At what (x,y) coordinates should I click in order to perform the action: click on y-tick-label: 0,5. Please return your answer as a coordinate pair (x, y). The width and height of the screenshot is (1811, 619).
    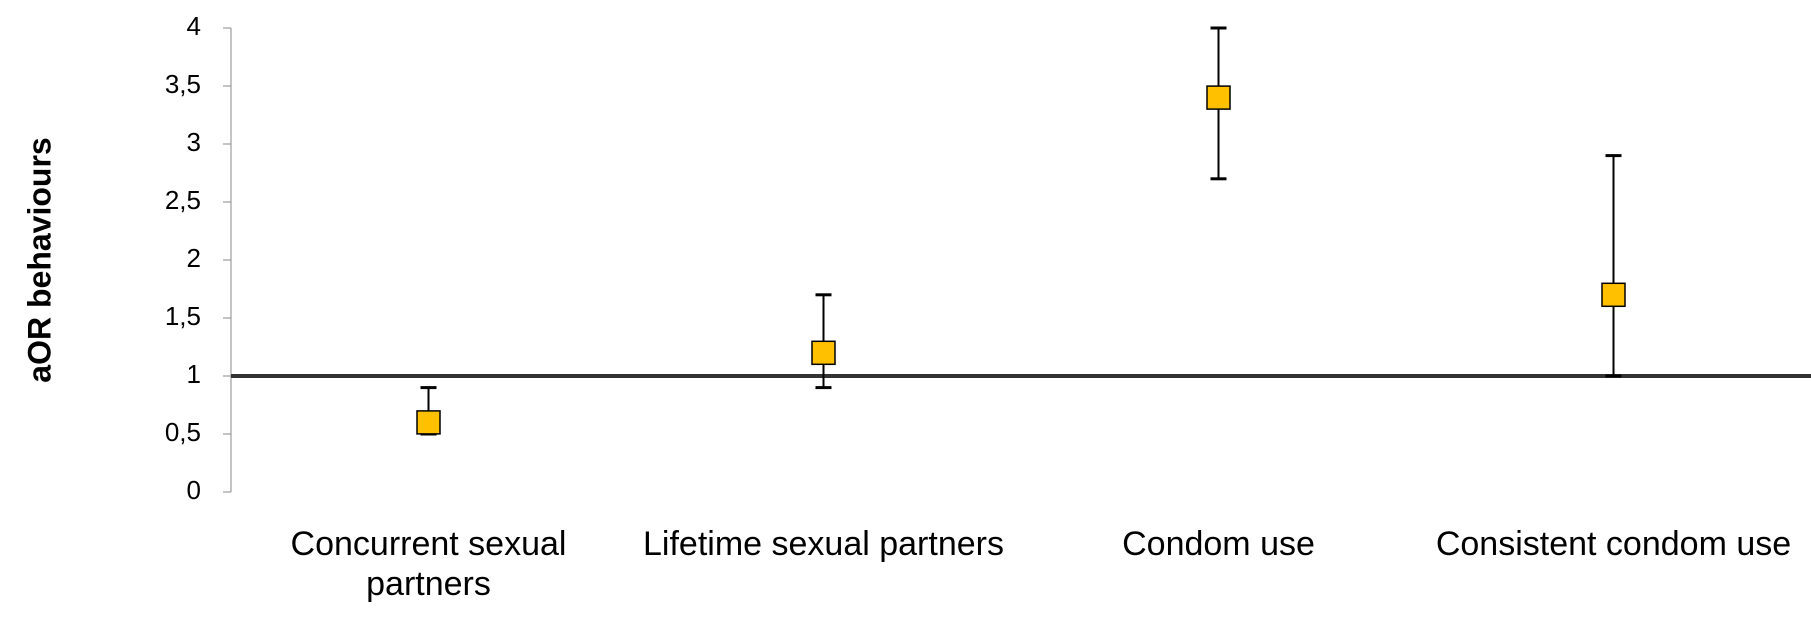
    Looking at the image, I should click on (183, 432).